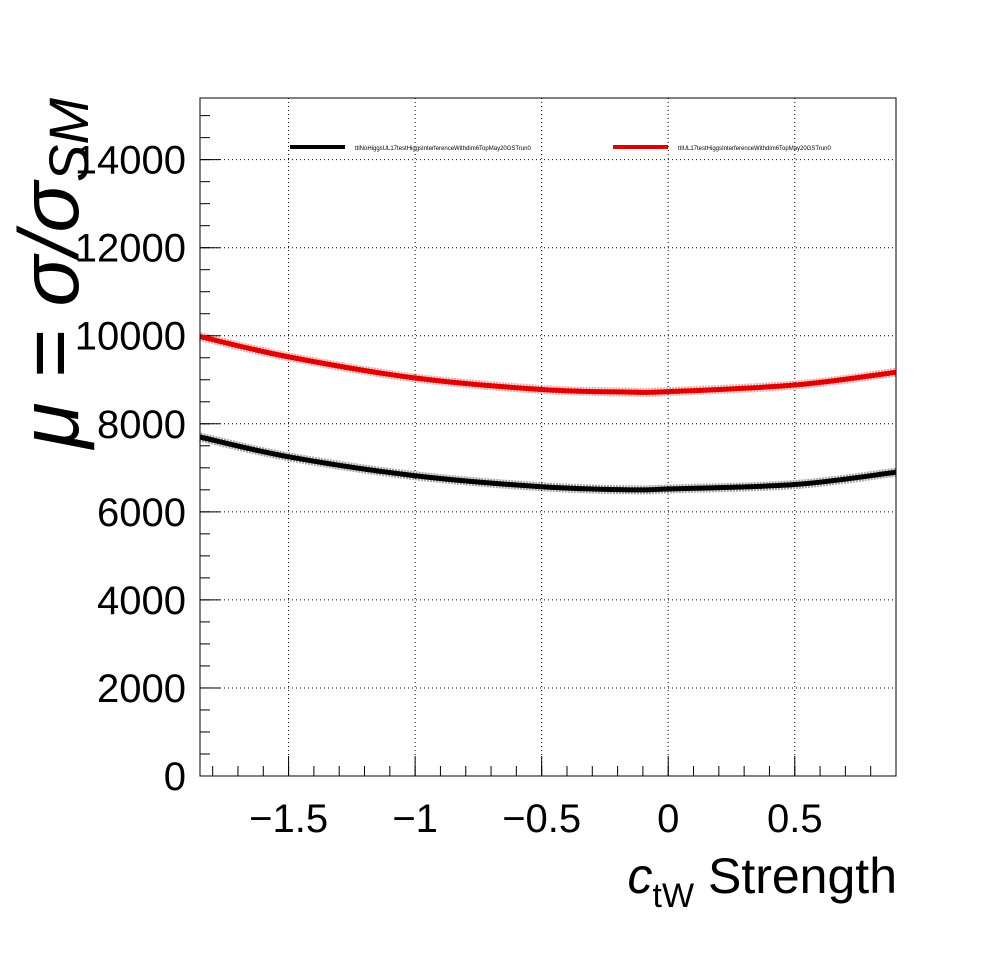 The image size is (996, 972). Describe the element at coordinates (130, 337) in the screenshot. I see `y-tick-label: 10000` at that location.